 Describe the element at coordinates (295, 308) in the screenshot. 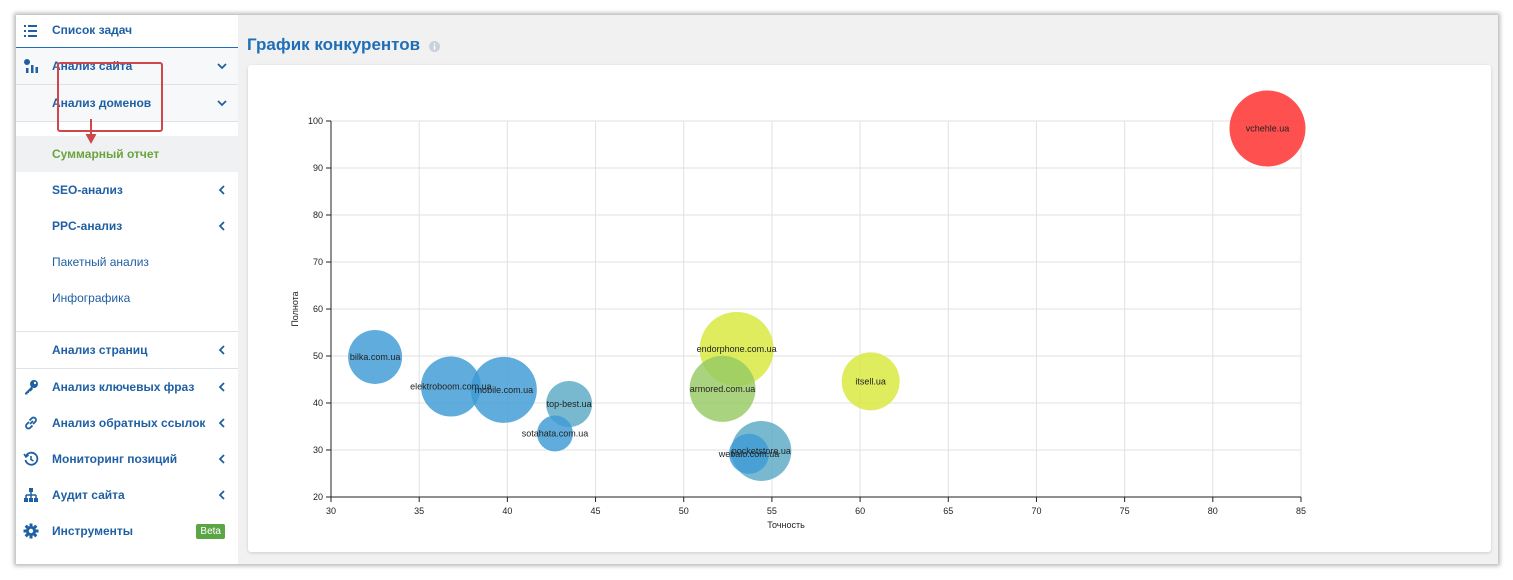

I see `y-axis-title: Полнота` at that location.